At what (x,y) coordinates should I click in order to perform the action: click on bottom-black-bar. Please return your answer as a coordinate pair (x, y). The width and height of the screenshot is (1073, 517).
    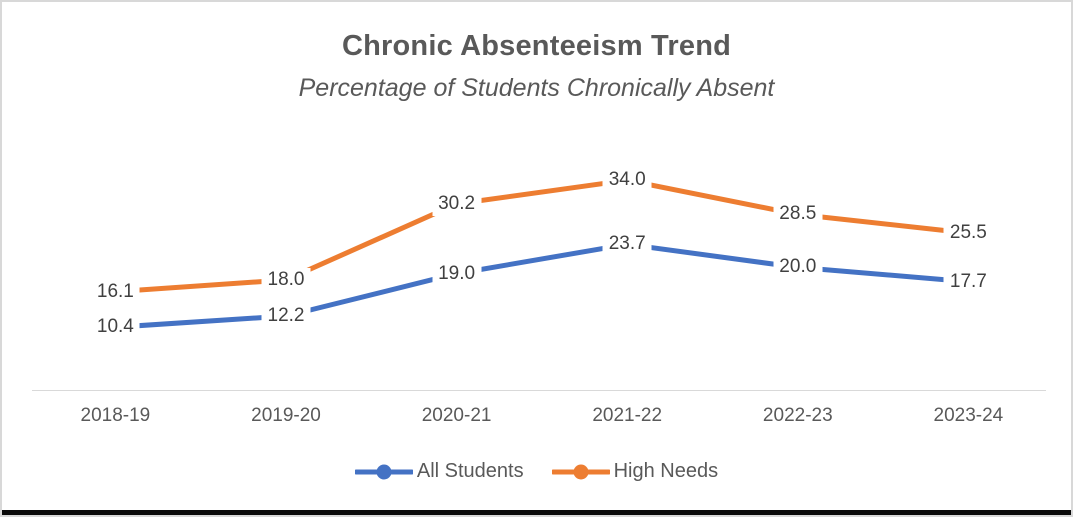
    Looking at the image, I should click on (536, 512).